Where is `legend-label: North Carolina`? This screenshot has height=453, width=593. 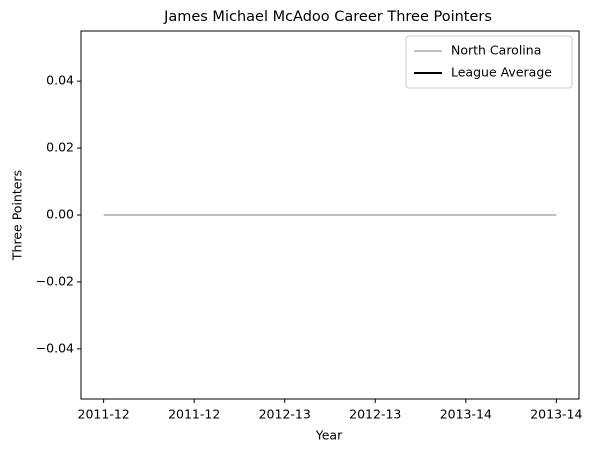 legend-label: North Carolina is located at coordinates (496, 50).